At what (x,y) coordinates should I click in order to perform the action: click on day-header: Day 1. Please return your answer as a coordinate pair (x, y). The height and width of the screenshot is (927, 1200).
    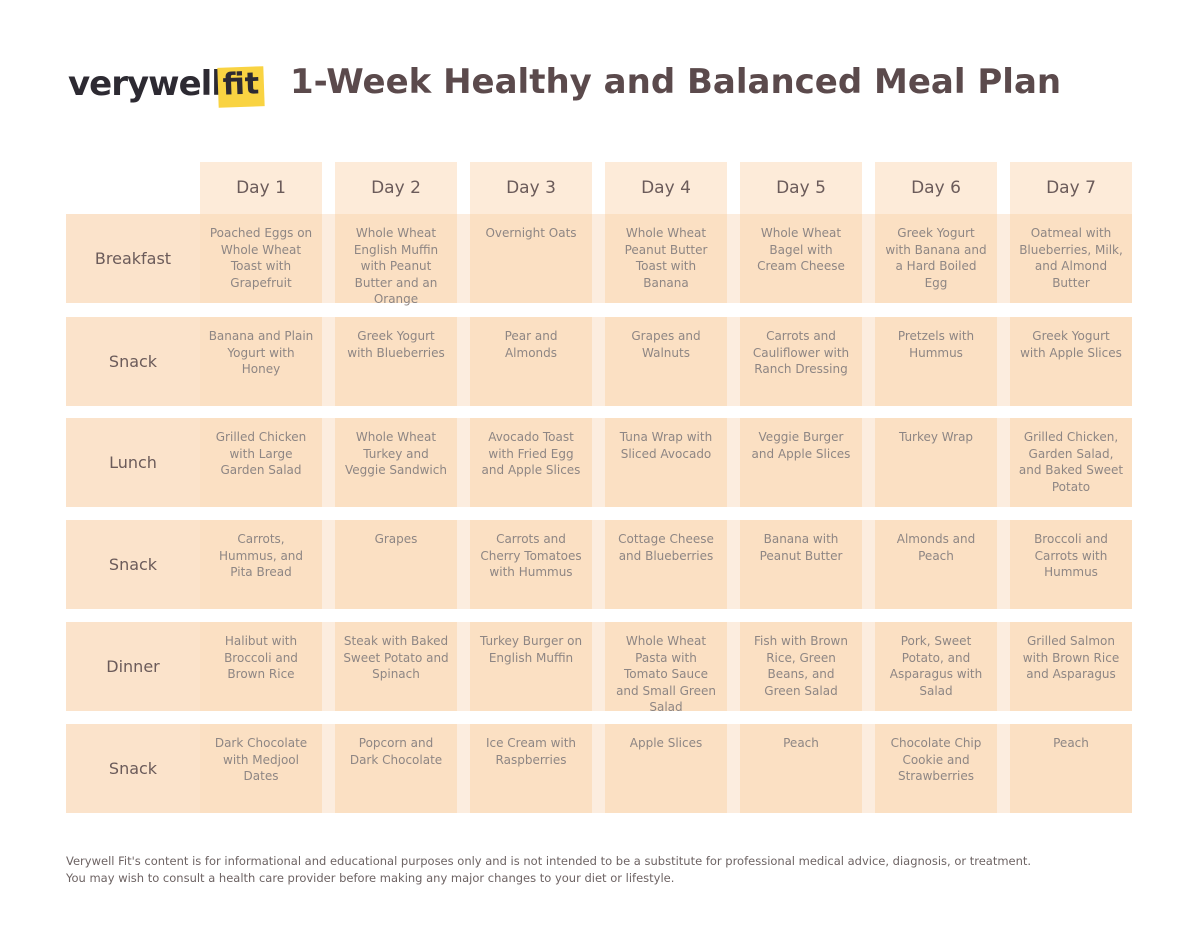
    Looking at the image, I should click on (261, 188).